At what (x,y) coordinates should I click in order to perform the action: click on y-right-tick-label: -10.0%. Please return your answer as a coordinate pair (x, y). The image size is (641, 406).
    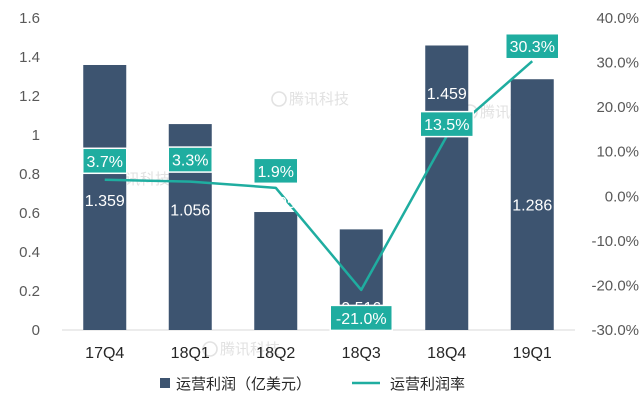
    Looking at the image, I should click on (615, 241).